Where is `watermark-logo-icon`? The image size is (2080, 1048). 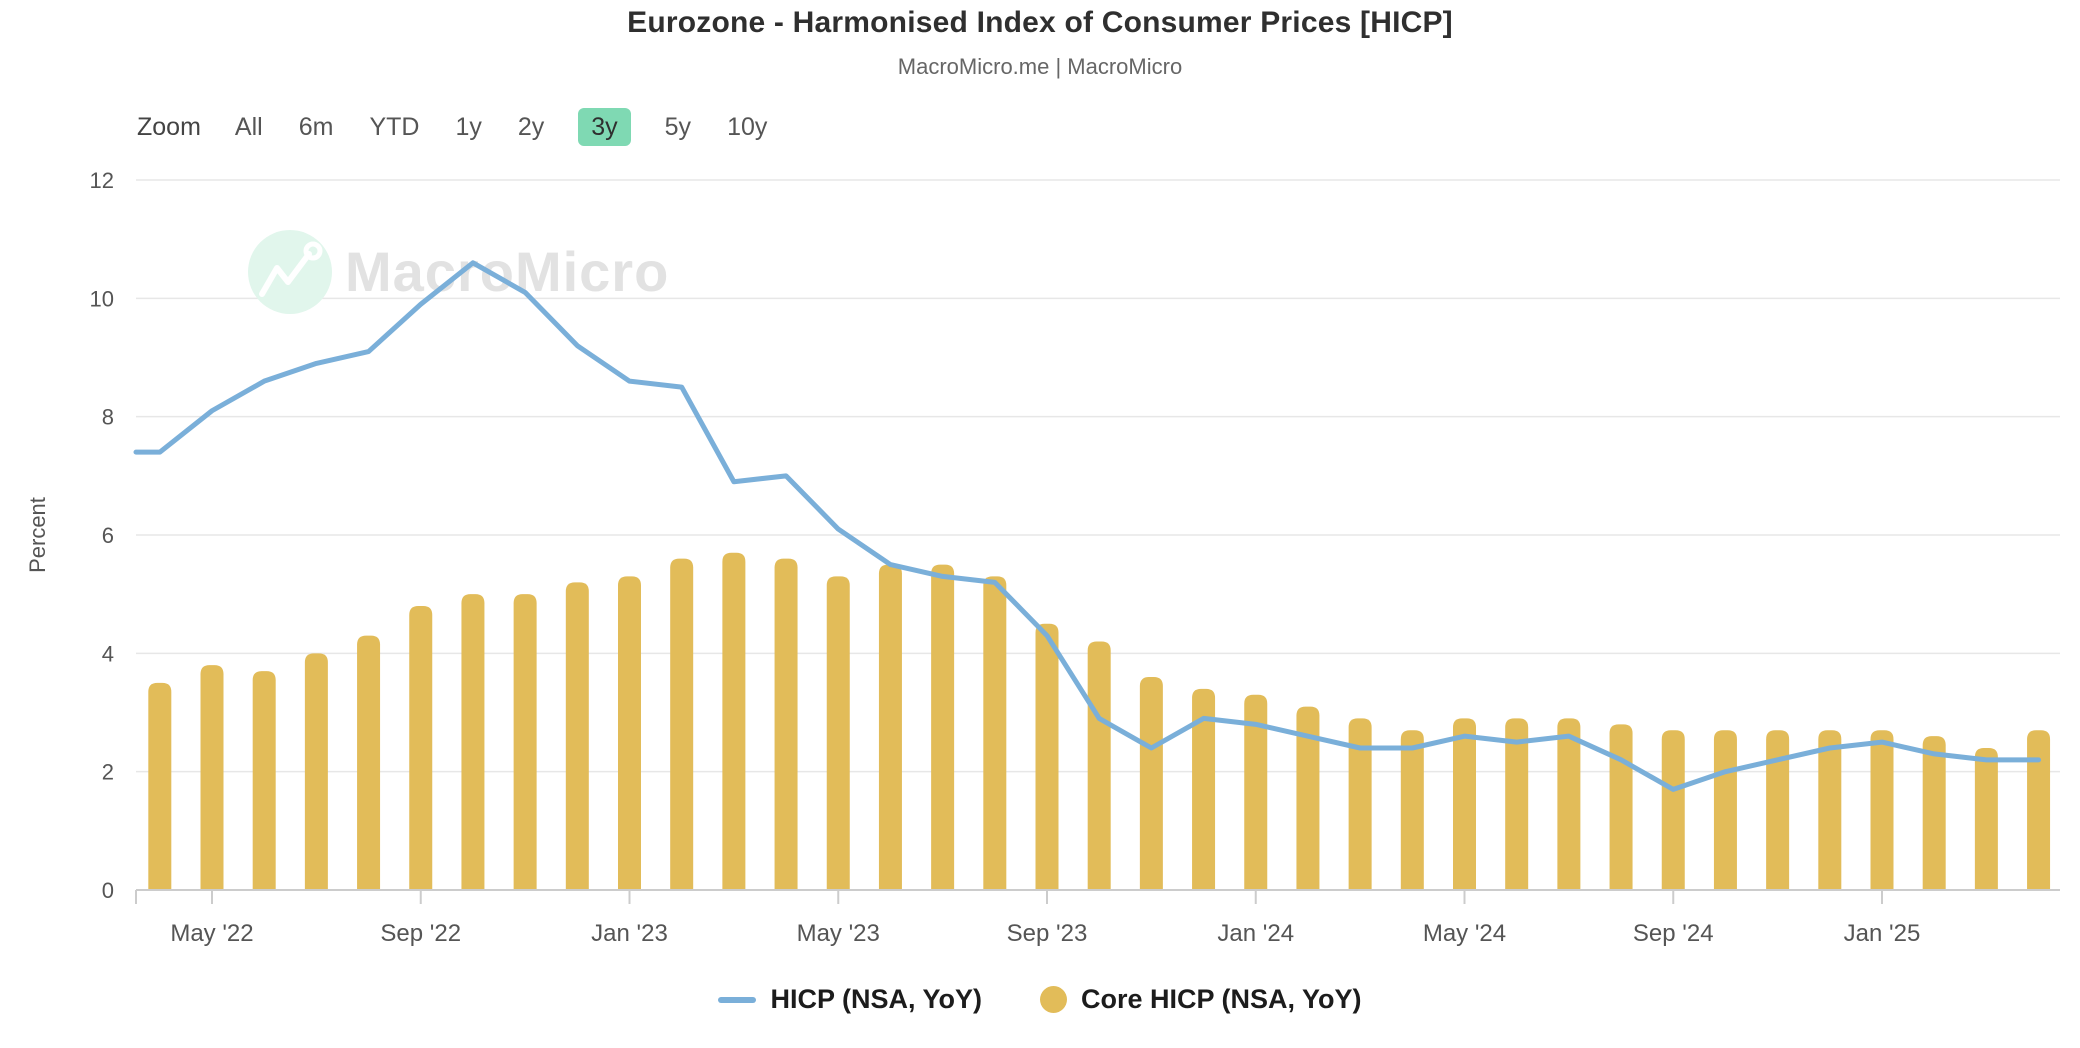 watermark-logo-icon is located at coordinates (285, 274).